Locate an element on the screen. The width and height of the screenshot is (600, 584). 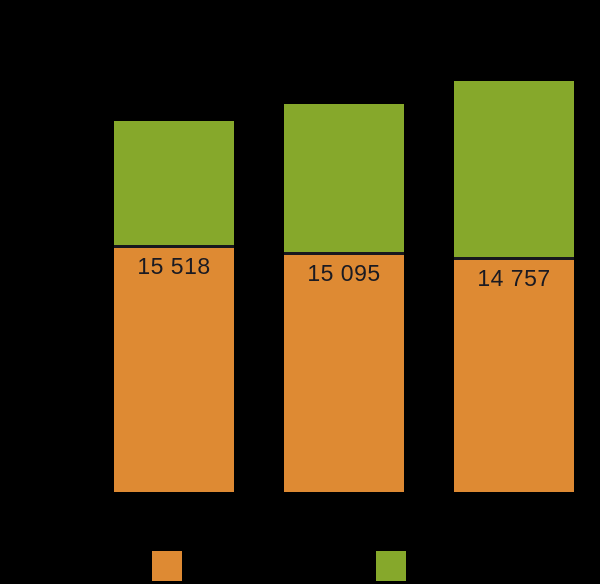
bar-group: 15 095 is located at coordinates (344, 298).